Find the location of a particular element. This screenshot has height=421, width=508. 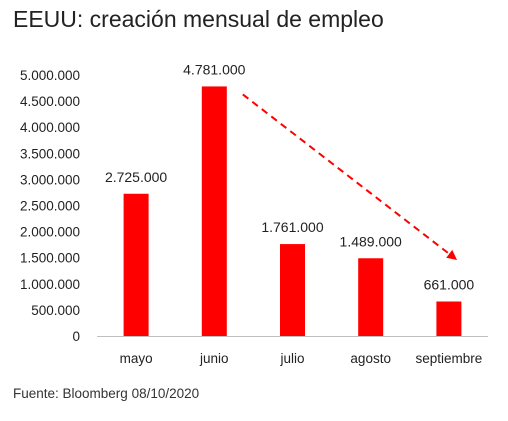

x-tick-label: mayo is located at coordinates (136, 358).